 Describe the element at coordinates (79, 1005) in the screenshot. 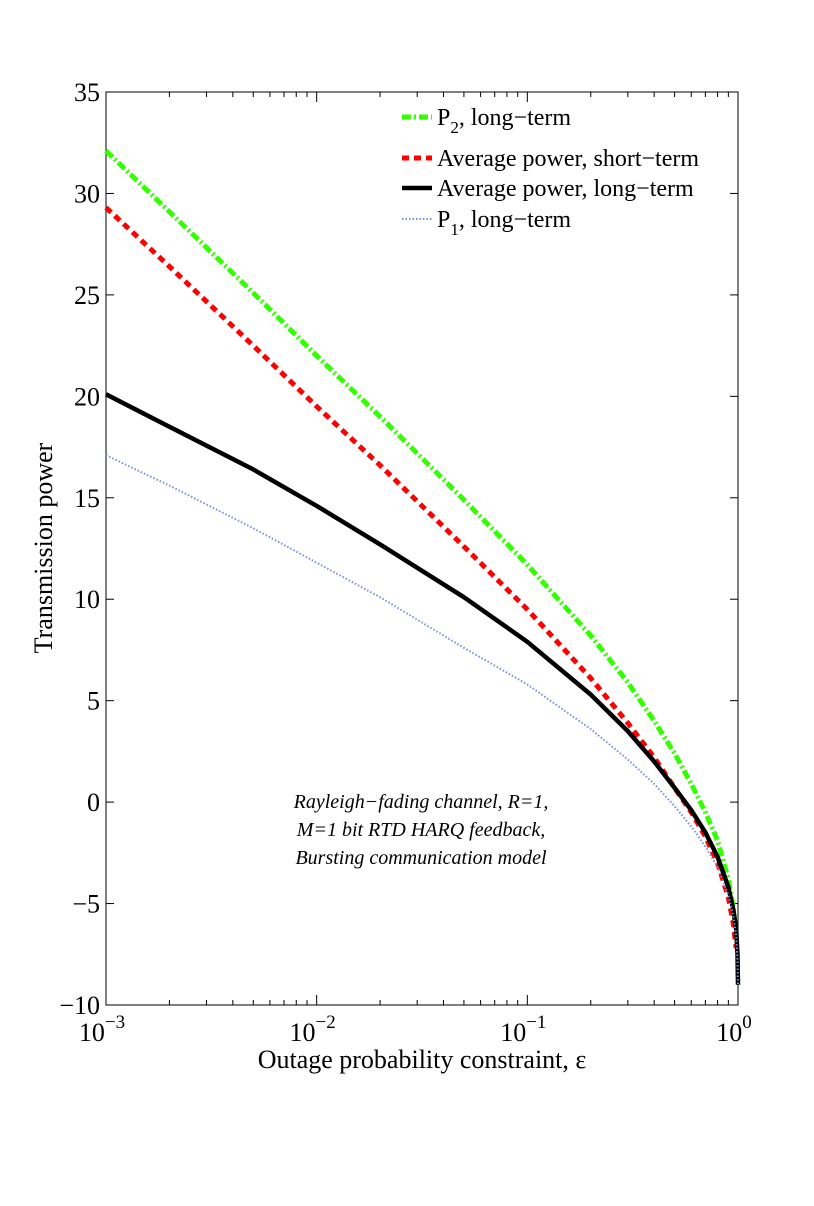

I see `y-tick-label: −10` at that location.